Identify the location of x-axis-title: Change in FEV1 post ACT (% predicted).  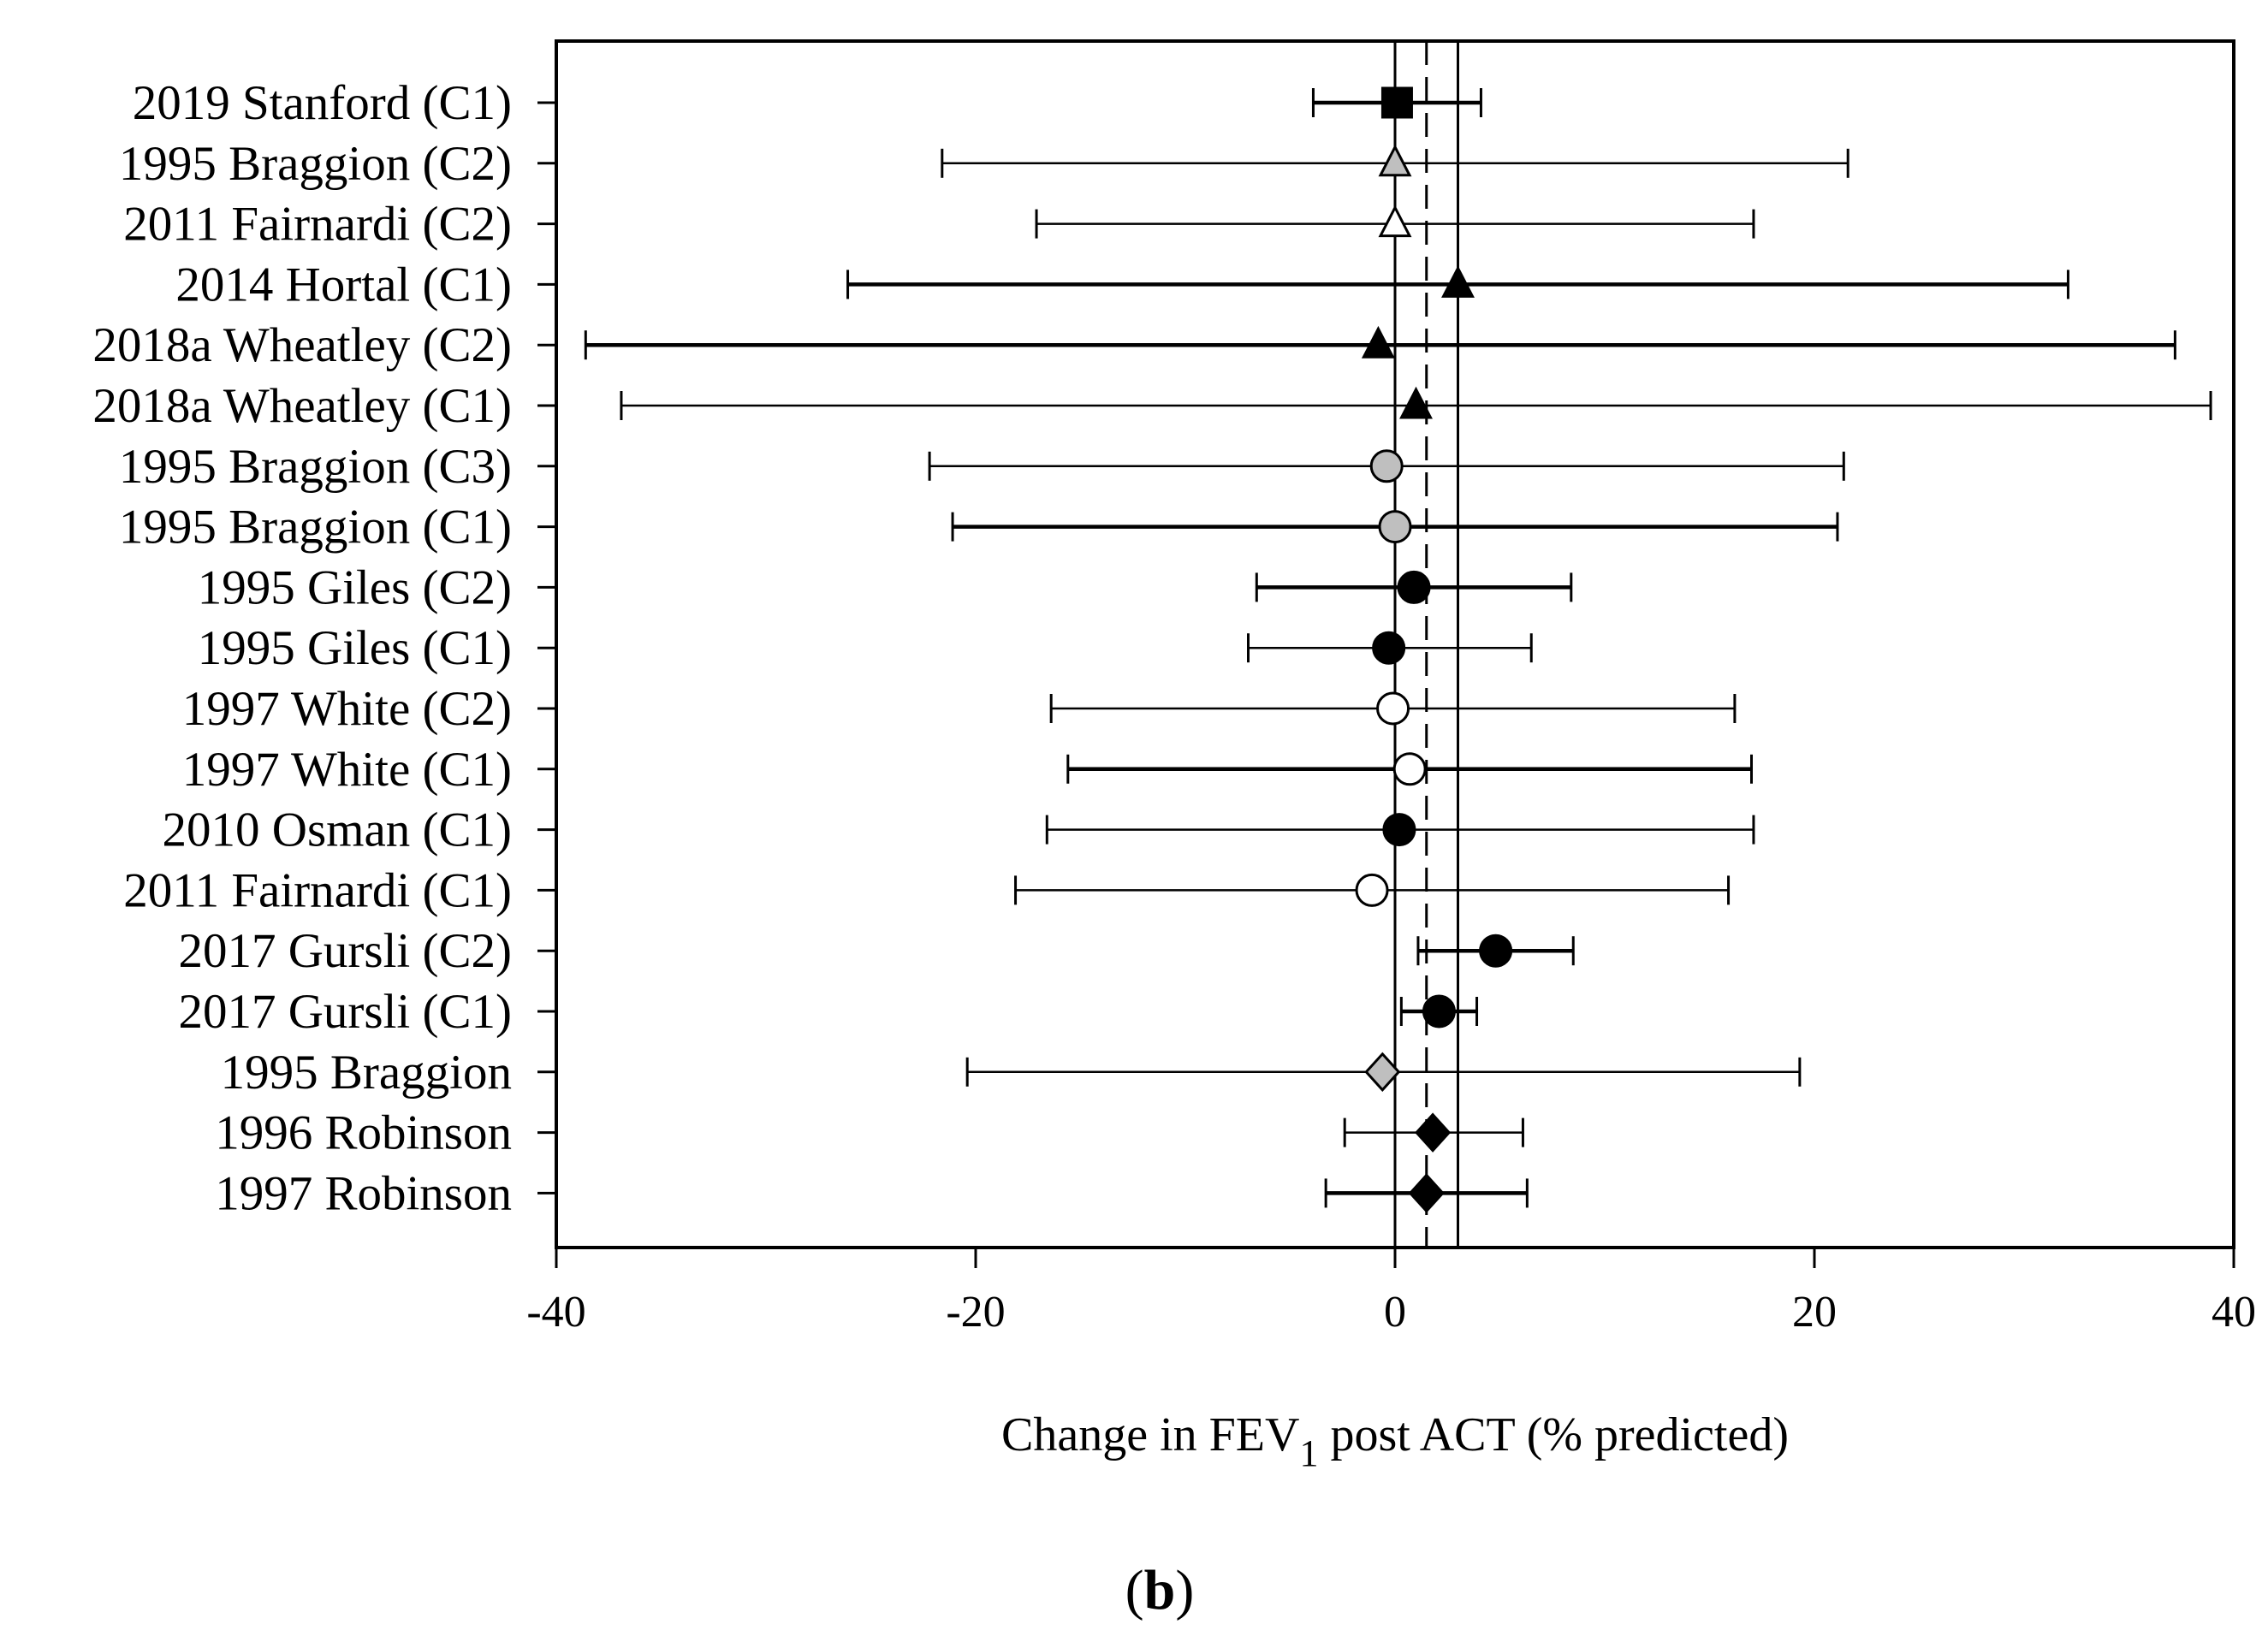
(1395, 1441).